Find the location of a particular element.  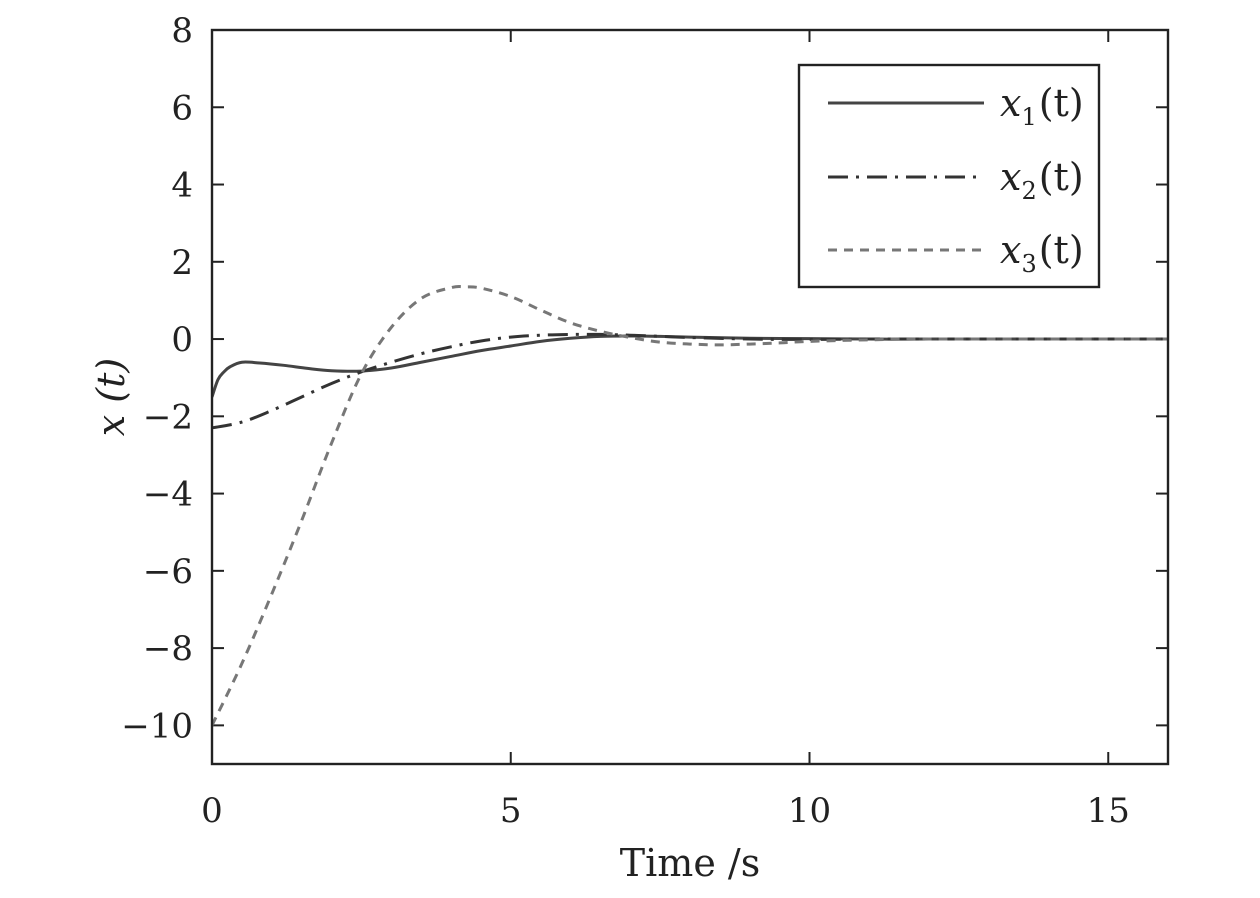

y-tick-label: −8 is located at coordinates (168, 649).